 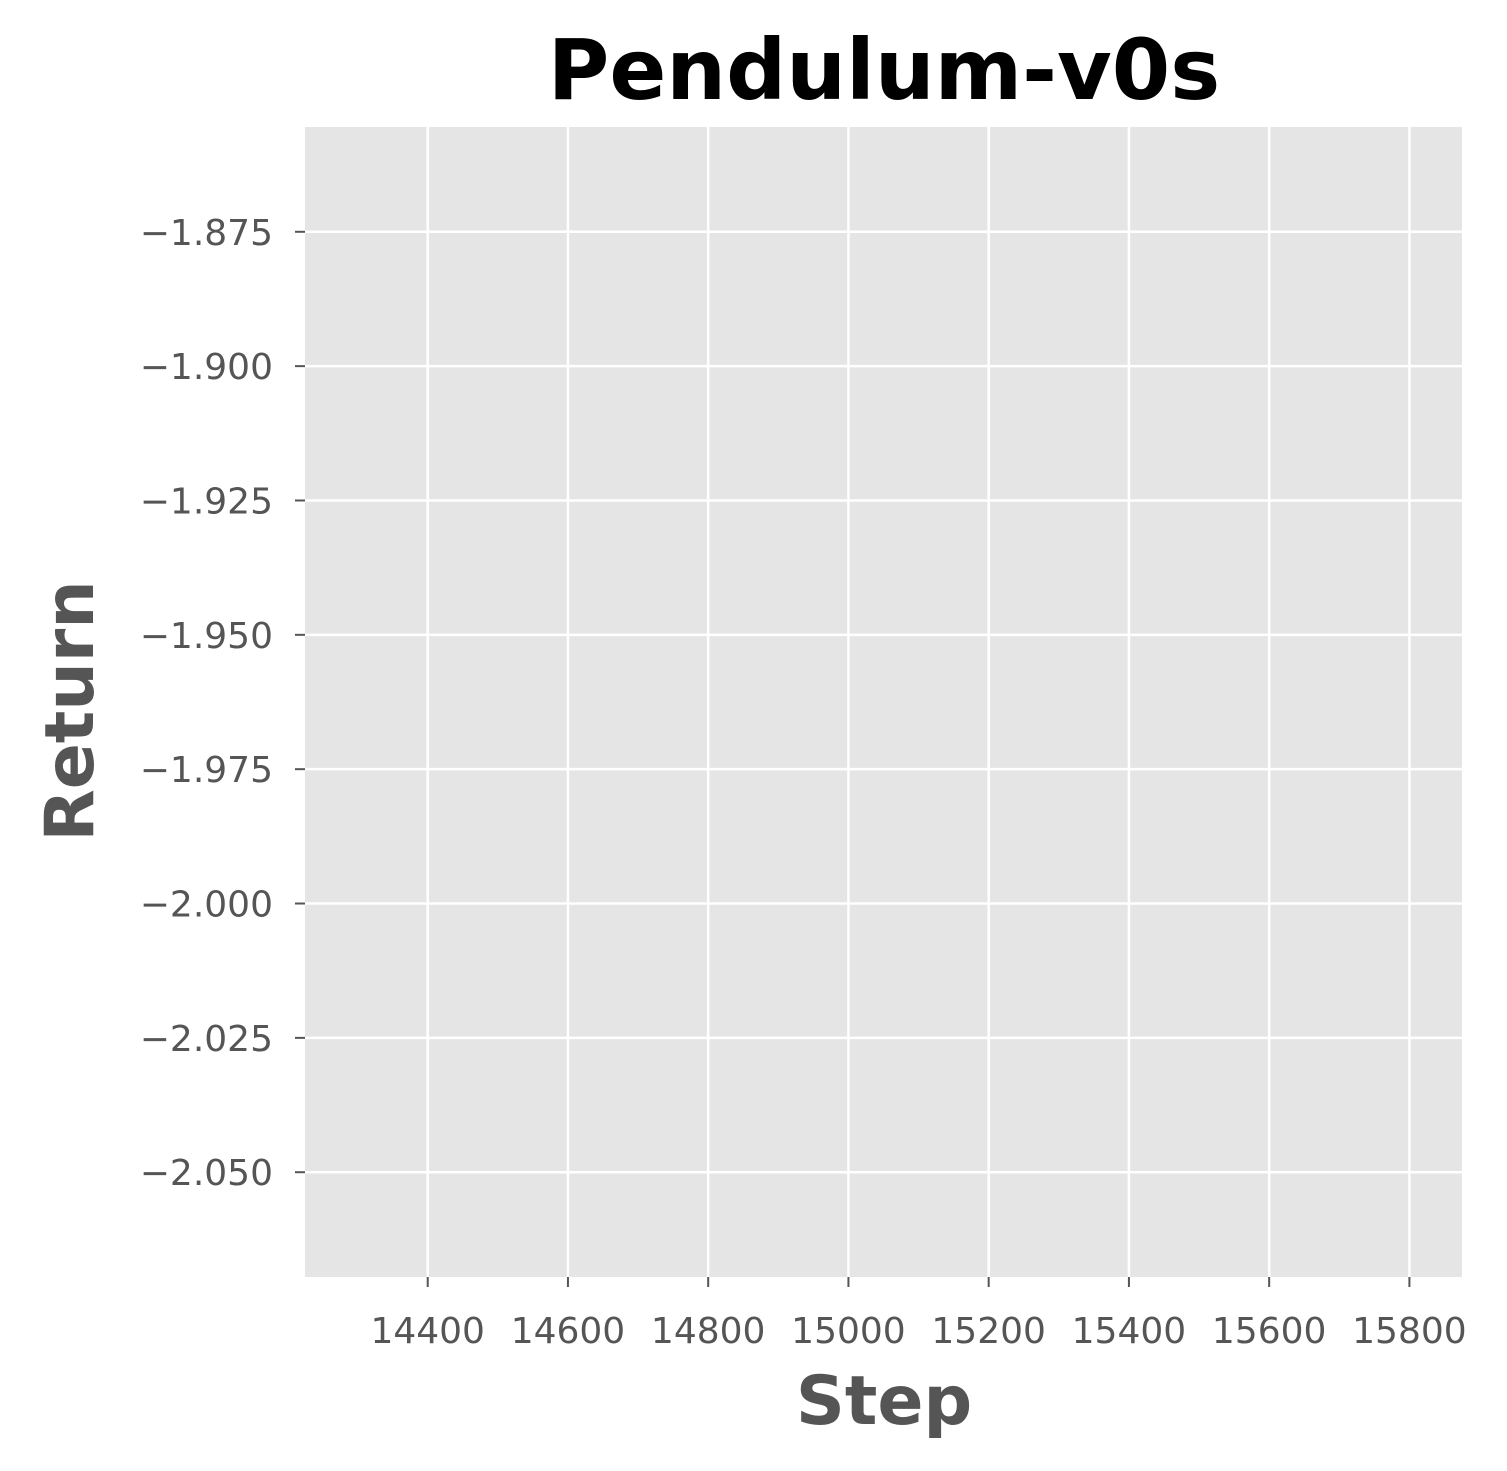 What do you see at coordinates (884, 70) in the screenshot?
I see `chart-title: Pendulum-v0s` at bounding box center [884, 70].